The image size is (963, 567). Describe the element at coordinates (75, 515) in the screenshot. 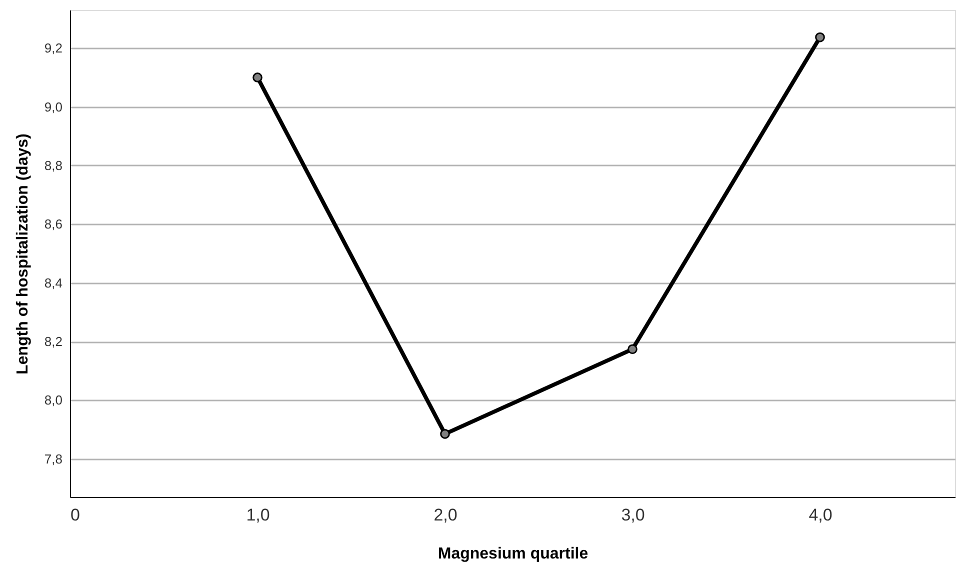

I see `x-tick-label: 0` at that location.